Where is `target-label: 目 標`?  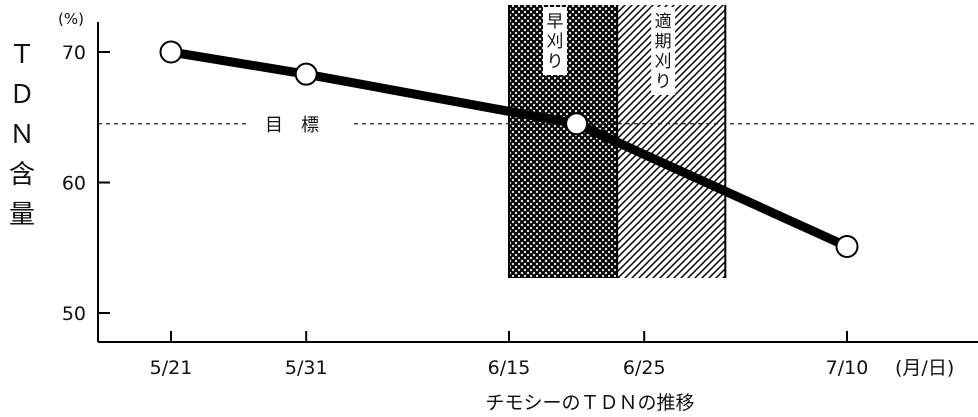
target-label: 目 標 is located at coordinates (292, 125).